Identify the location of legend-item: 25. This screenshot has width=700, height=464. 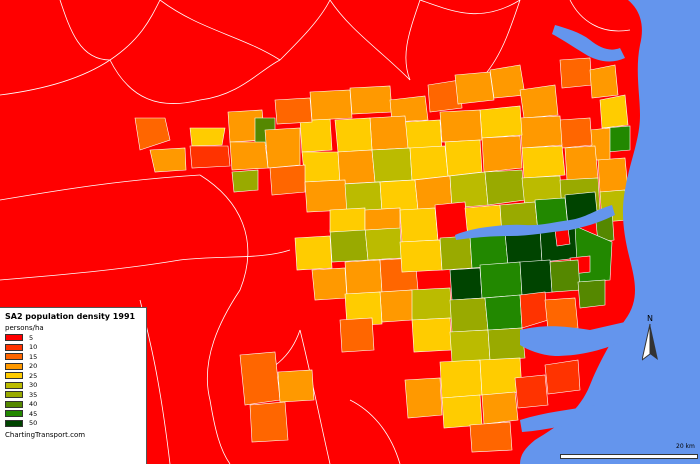
(73, 376).